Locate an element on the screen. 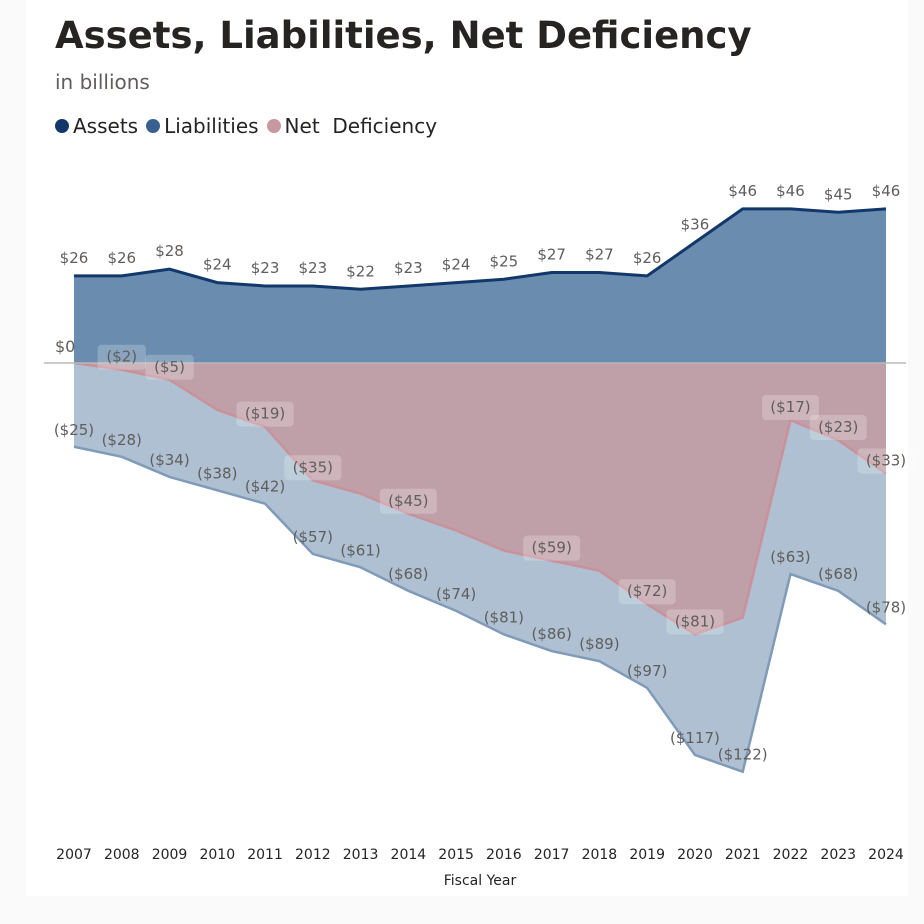 This screenshot has width=924, height=924. net-deficiency-data-label: ($45) is located at coordinates (408, 501).